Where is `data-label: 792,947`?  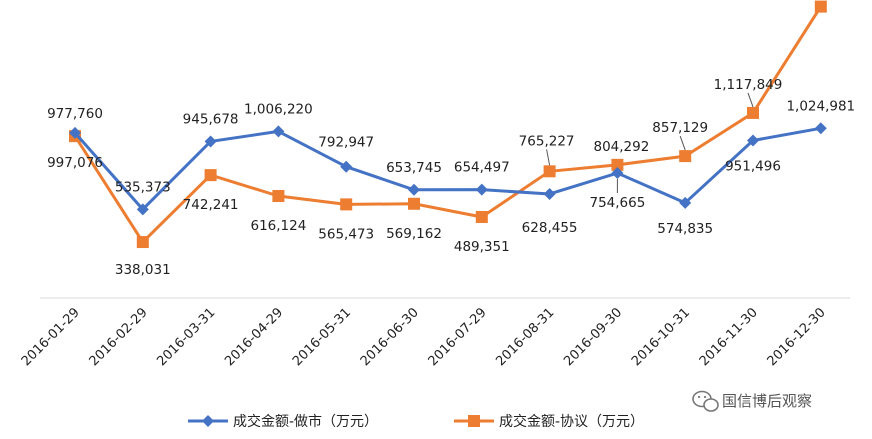 data-label: 792,947 is located at coordinates (346, 143).